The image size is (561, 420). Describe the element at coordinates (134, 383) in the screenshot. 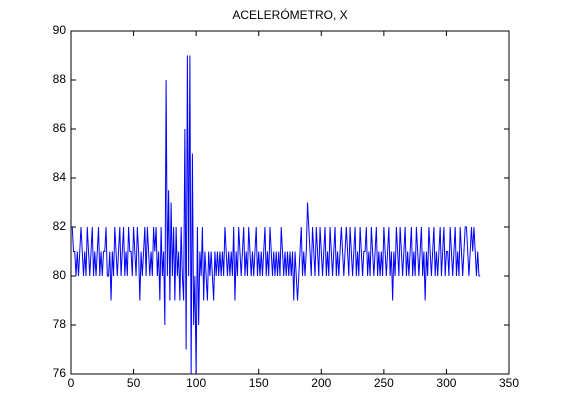

I see `x-tick-label: 50` at that location.